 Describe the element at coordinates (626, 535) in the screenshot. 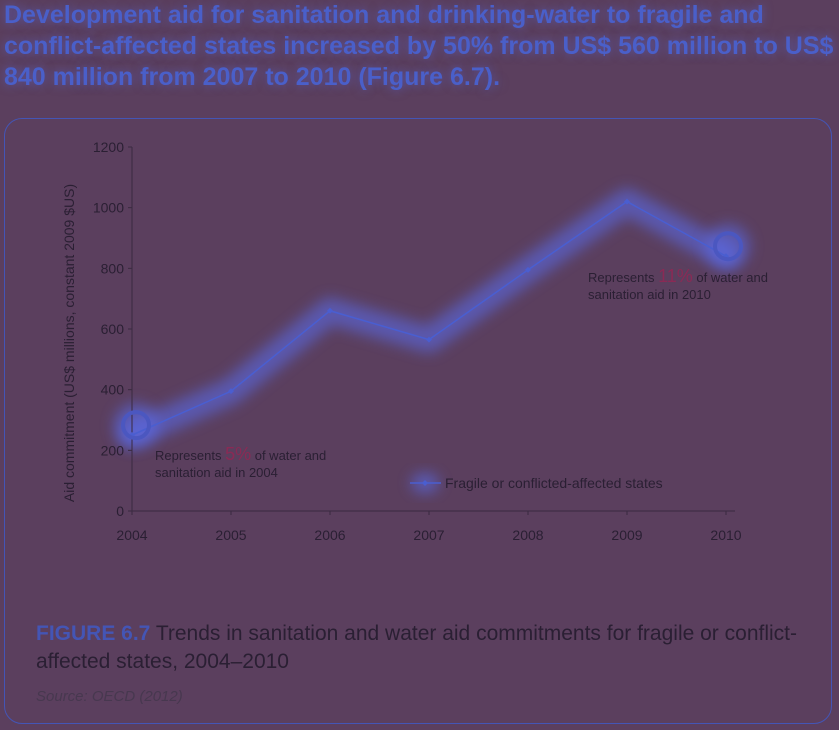

I see `x-tick-label: 2009` at that location.